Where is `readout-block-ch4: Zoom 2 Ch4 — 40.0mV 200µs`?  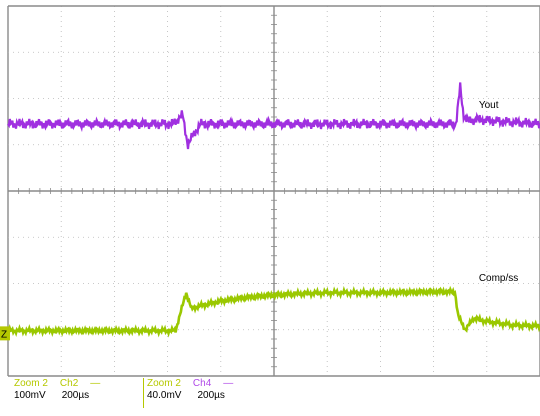
readout-block-ch4: Zoom 2 Ch4 — 40.0mV 200µs is located at coordinates (205, 393).